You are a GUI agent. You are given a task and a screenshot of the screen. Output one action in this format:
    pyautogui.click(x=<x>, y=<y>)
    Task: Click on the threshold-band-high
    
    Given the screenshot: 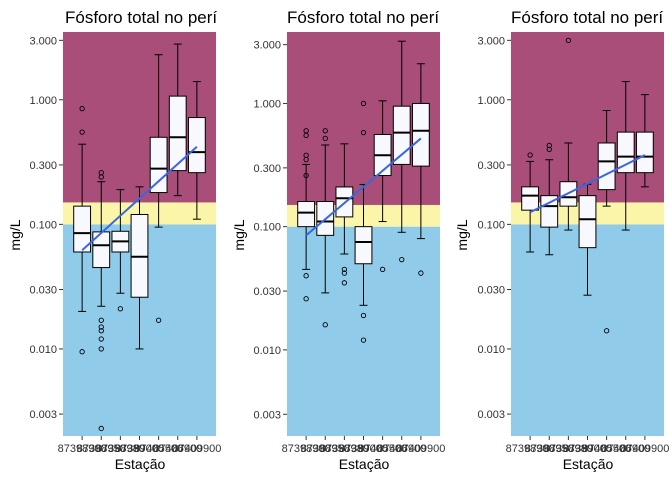 What is the action you would take?
    pyautogui.click(x=587, y=117)
    